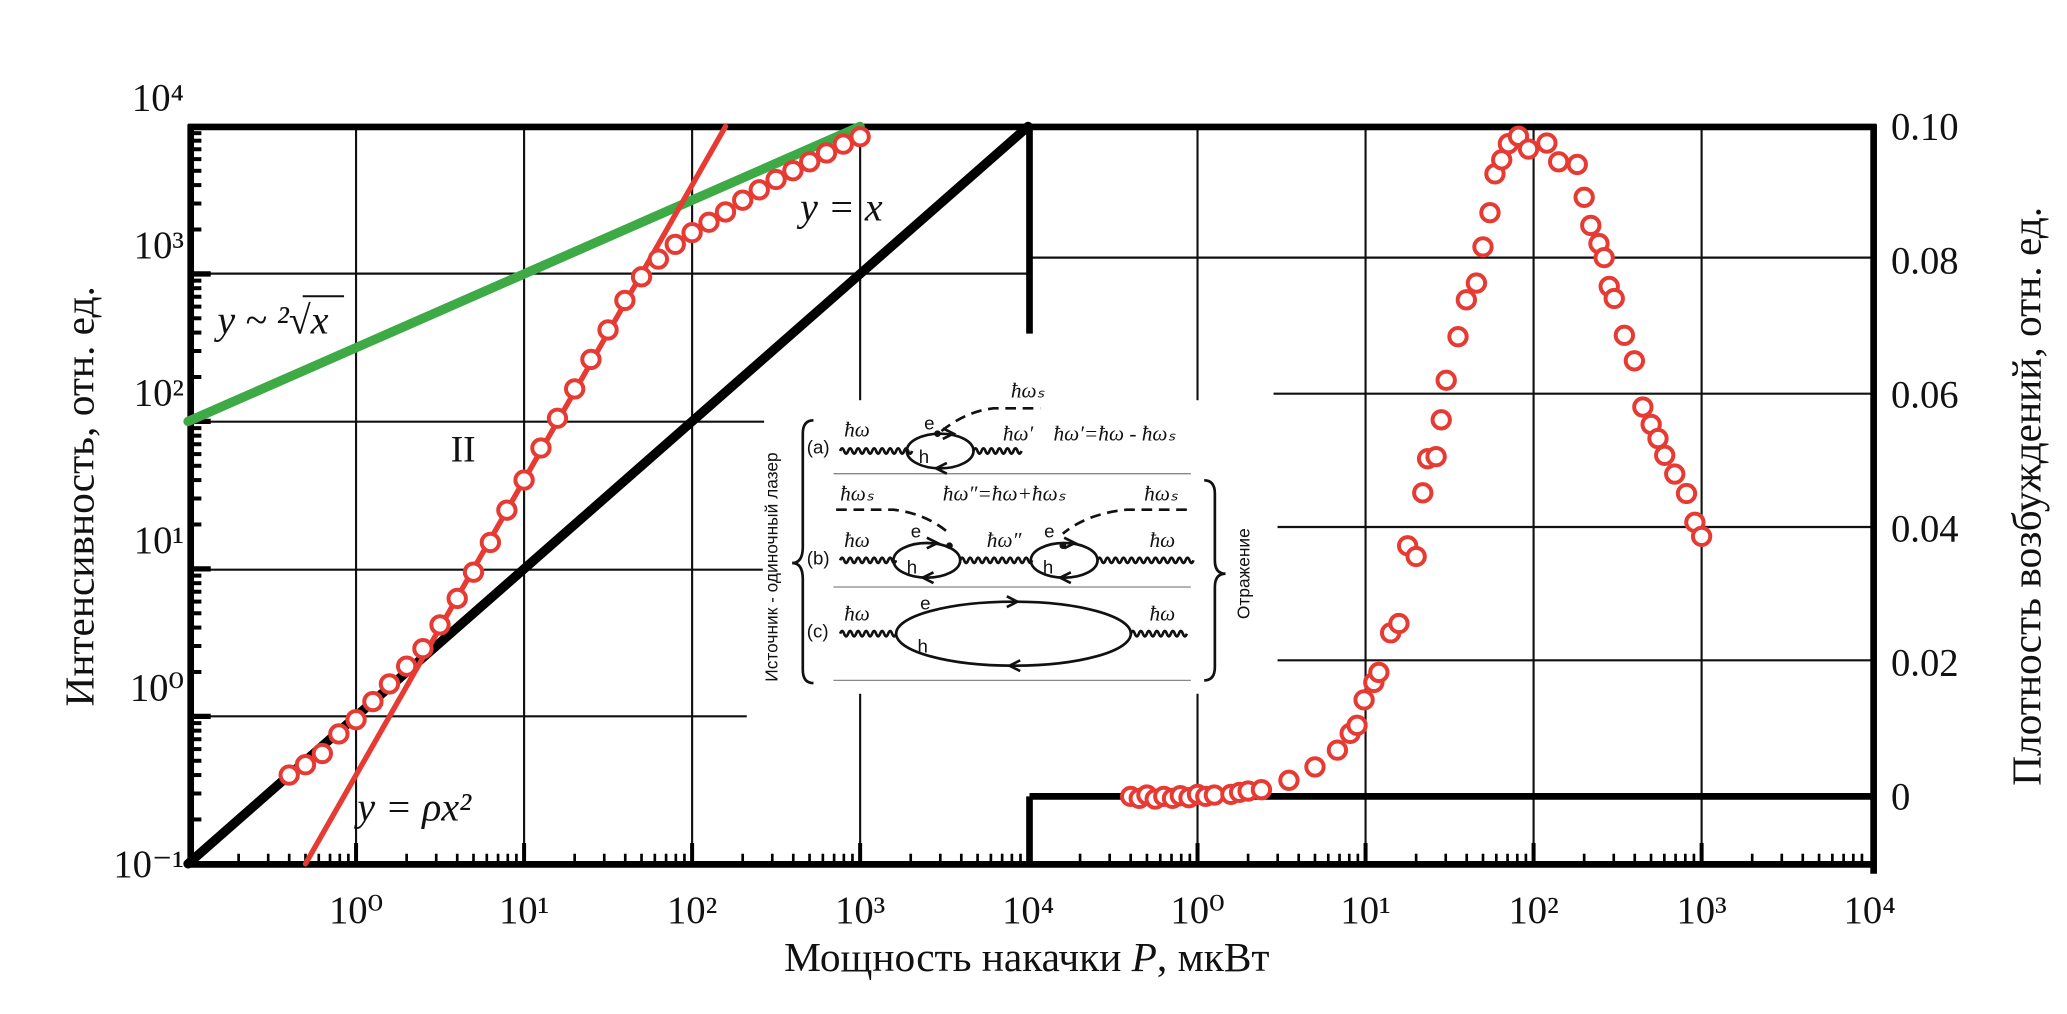 The image size is (2067, 1014). What do you see at coordinates (857, 429) in the screenshot?
I see `row-a-in: ħω` at bounding box center [857, 429].